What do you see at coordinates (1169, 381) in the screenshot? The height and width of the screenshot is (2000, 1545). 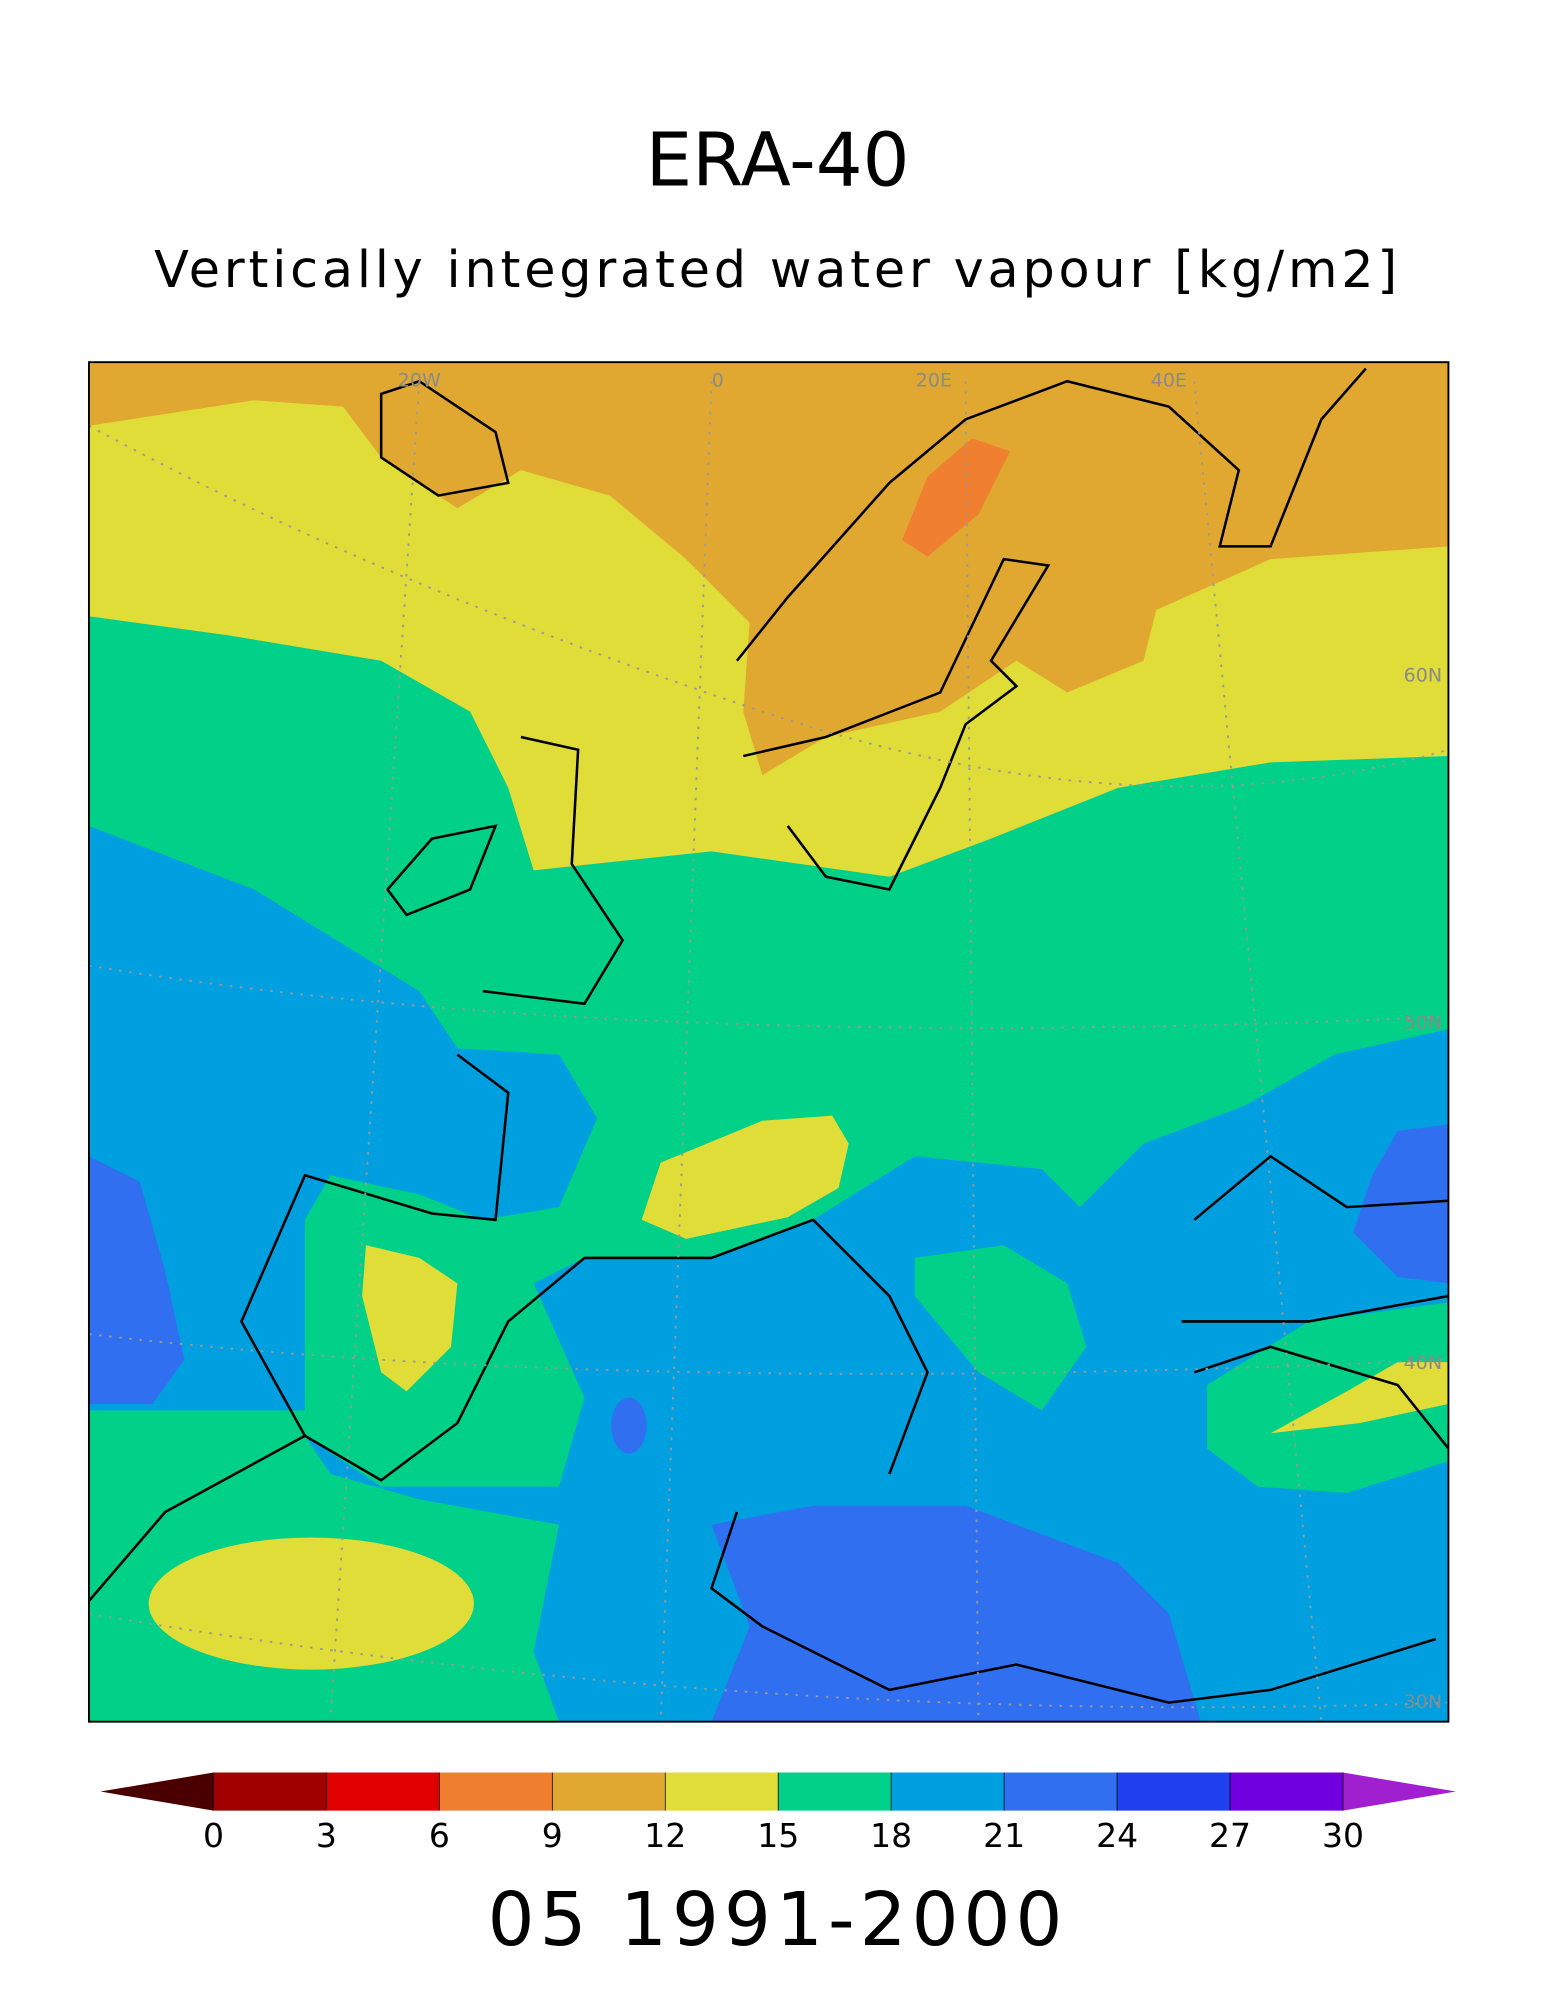 I see `graticule-label: 40E` at bounding box center [1169, 381].